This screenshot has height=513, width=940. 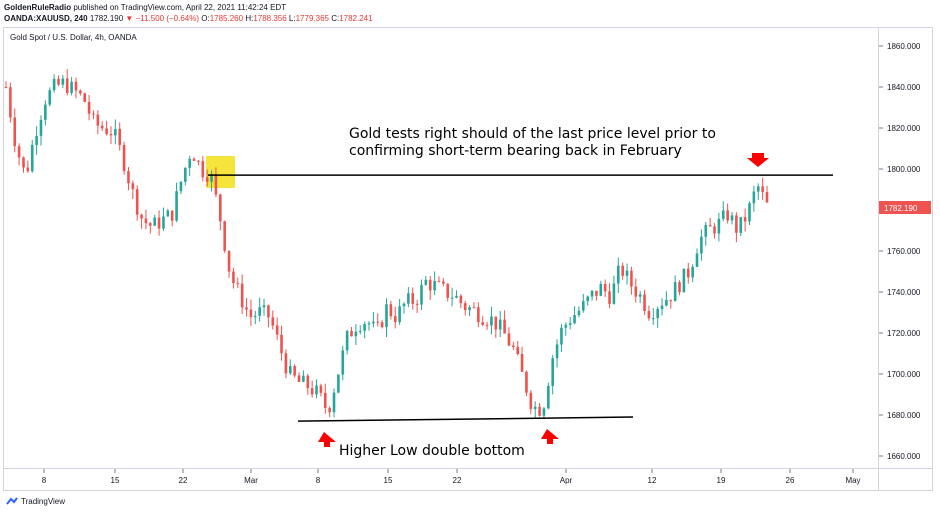 I want to click on low-label: L:, so click(x=292, y=18).